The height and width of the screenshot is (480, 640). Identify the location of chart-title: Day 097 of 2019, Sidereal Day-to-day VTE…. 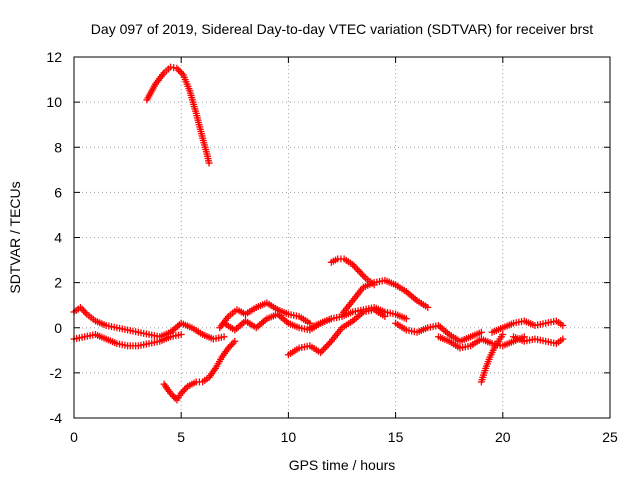
(342, 29).